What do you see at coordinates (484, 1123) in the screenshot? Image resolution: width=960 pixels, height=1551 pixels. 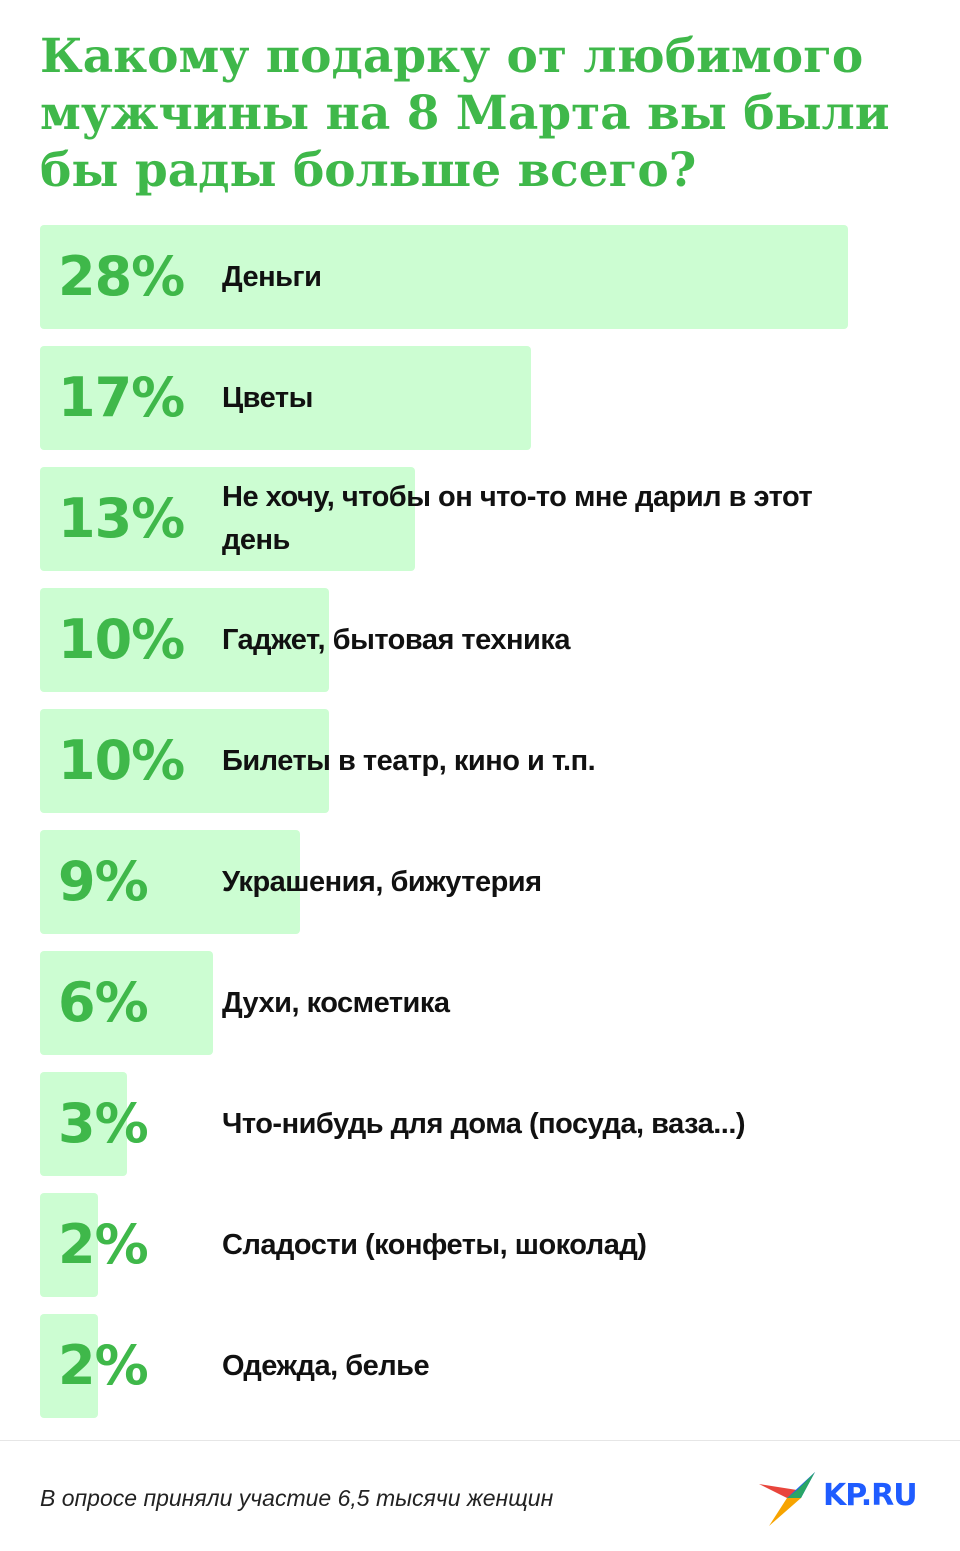 I see `bar-category-label: Что-нибудь для дома (посуда, ваза...)` at bounding box center [484, 1123].